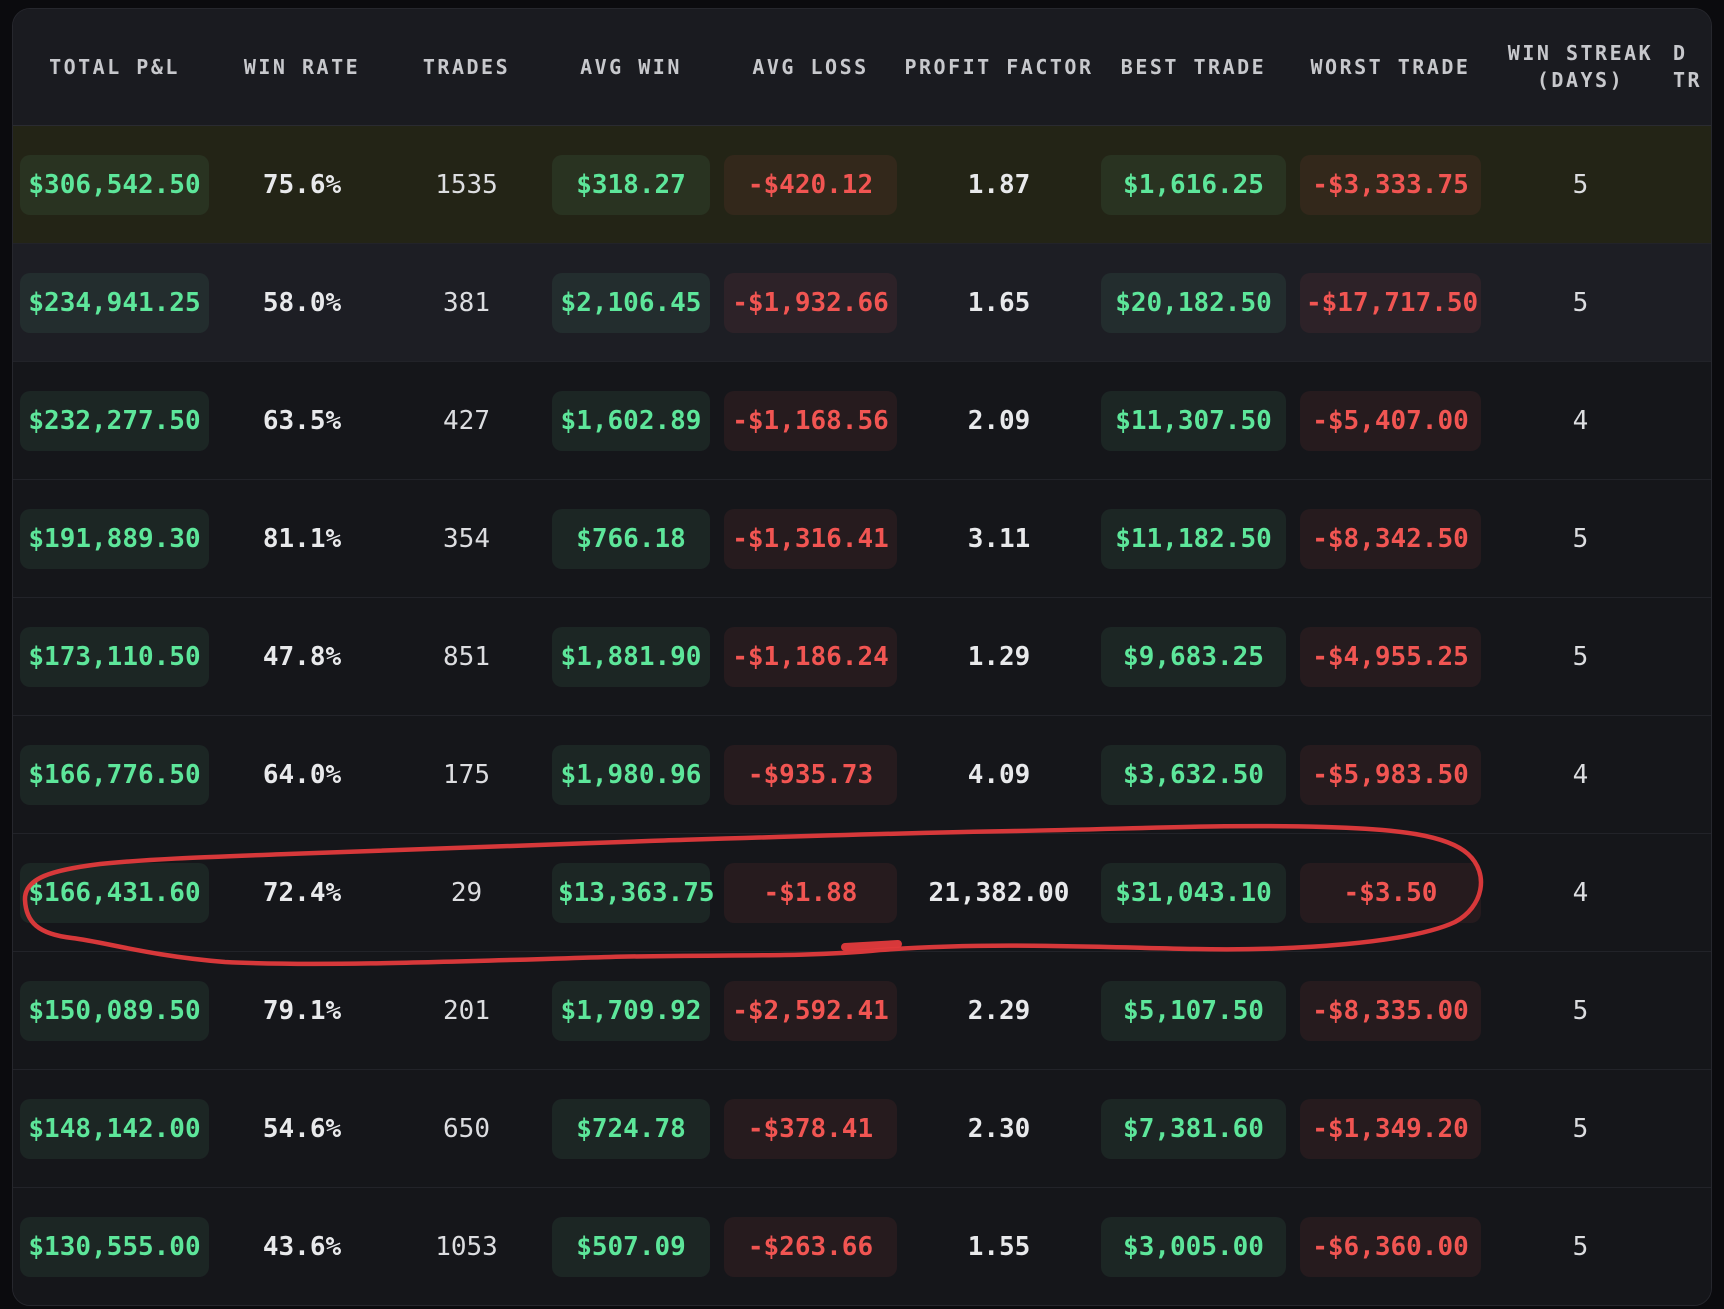 The image size is (1724, 1309). What do you see at coordinates (1390, 1010) in the screenshot?
I see `cell-worst_trade: -$8,335.00` at bounding box center [1390, 1010].